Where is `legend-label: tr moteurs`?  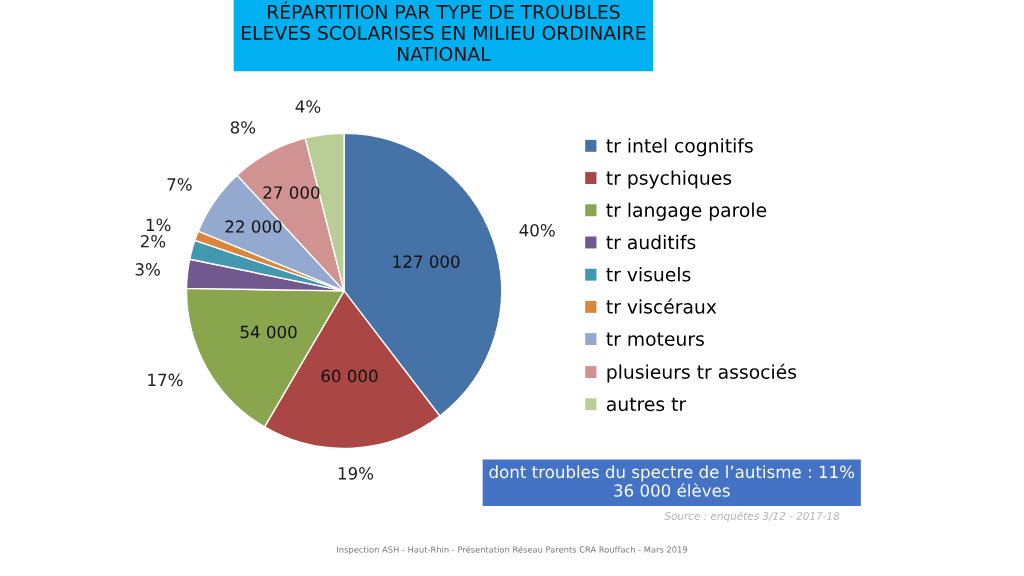
legend-label: tr moteurs is located at coordinates (655, 339).